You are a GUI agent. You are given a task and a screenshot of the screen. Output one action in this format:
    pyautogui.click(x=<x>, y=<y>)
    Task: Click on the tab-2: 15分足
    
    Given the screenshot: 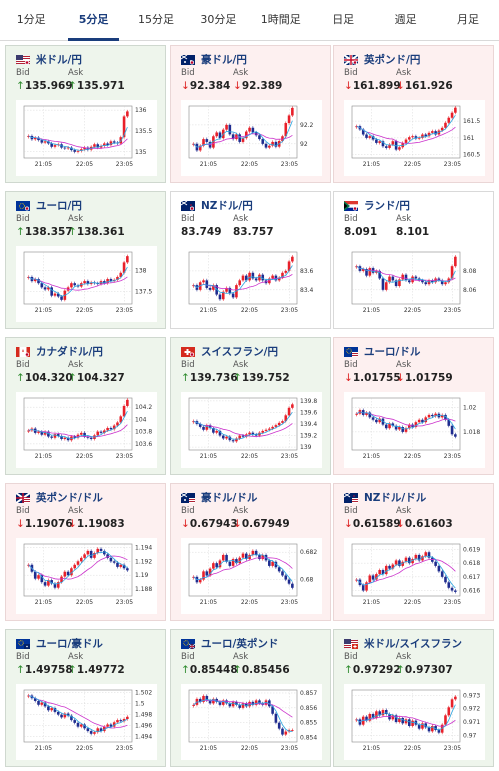 What is the action you would take?
    pyautogui.click(x=155, y=19)
    